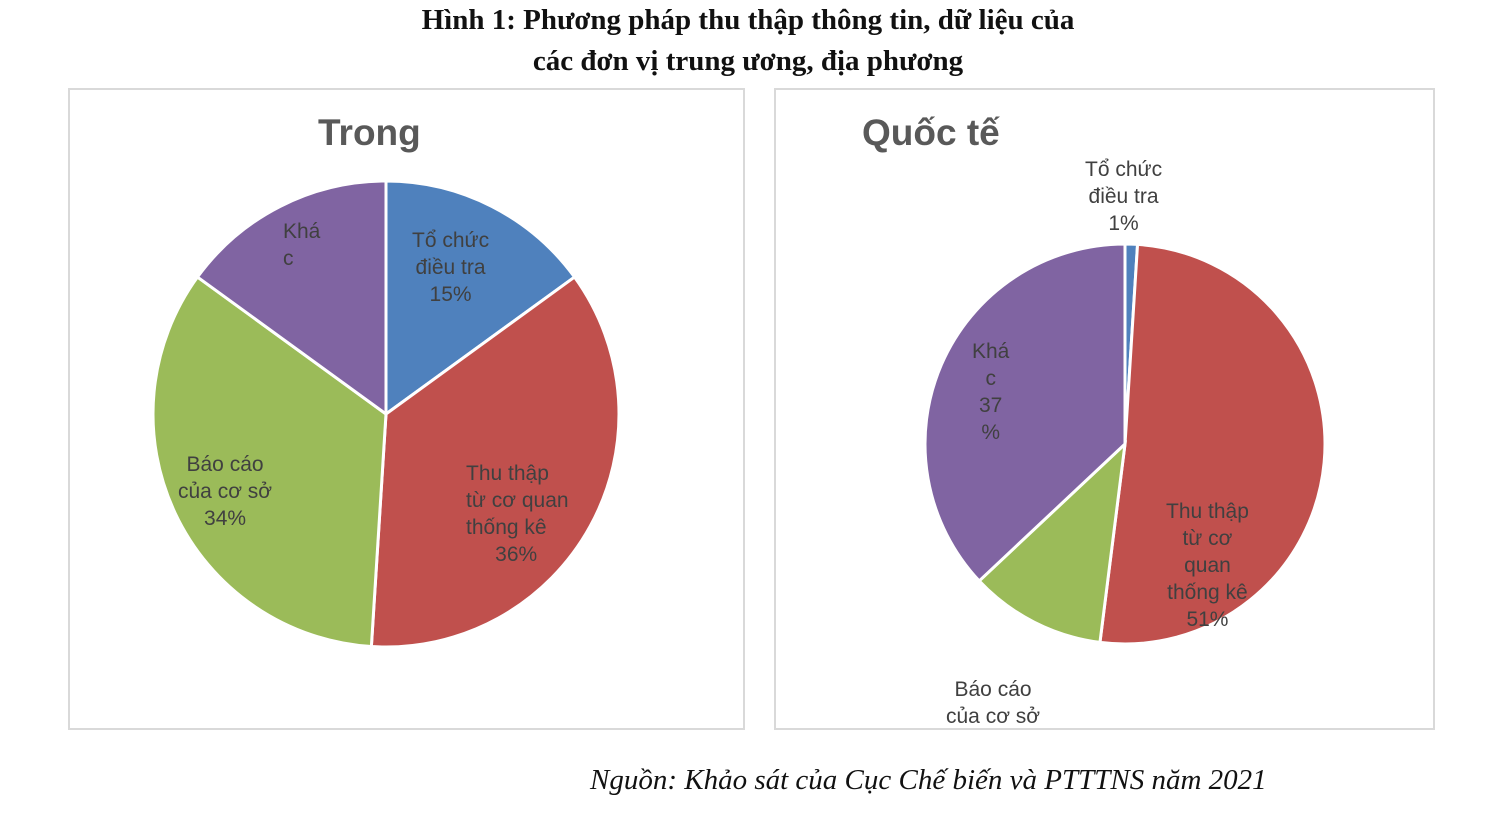  What do you see at coordinates (993, 703) in the screenshot?
I see `label-international-bao-cao: Báo cáo của cơ sở` at bounding box center [993, 703].